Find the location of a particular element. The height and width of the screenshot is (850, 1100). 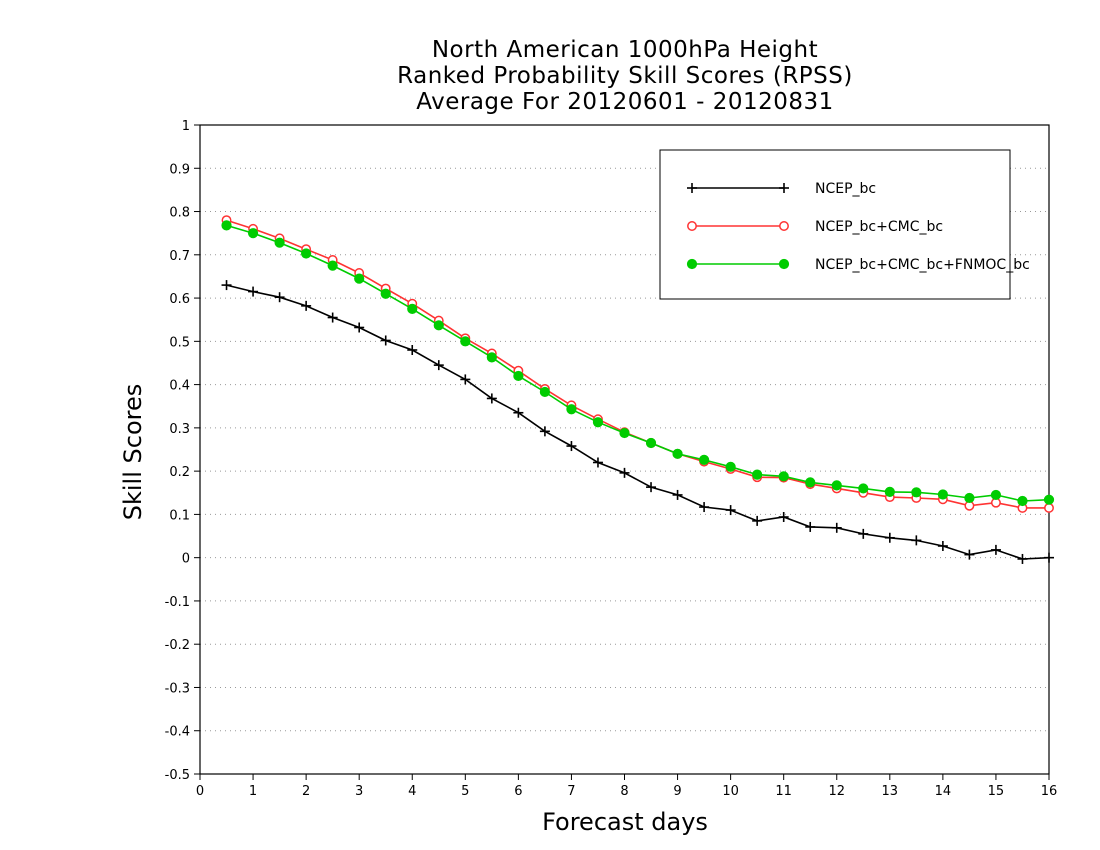

x-tick-label: 0 is located at coordinates (200, 791).